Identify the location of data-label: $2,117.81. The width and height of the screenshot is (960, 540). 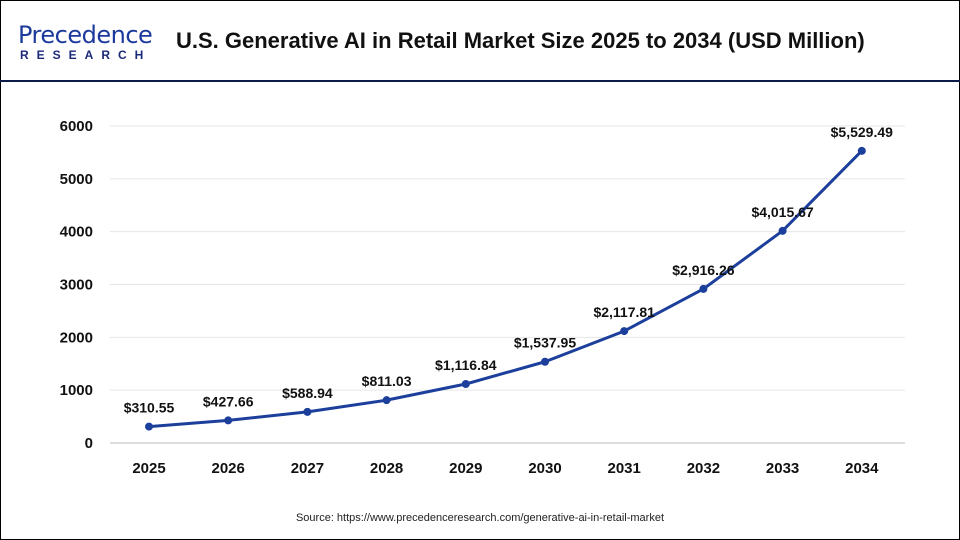
(624, 312).